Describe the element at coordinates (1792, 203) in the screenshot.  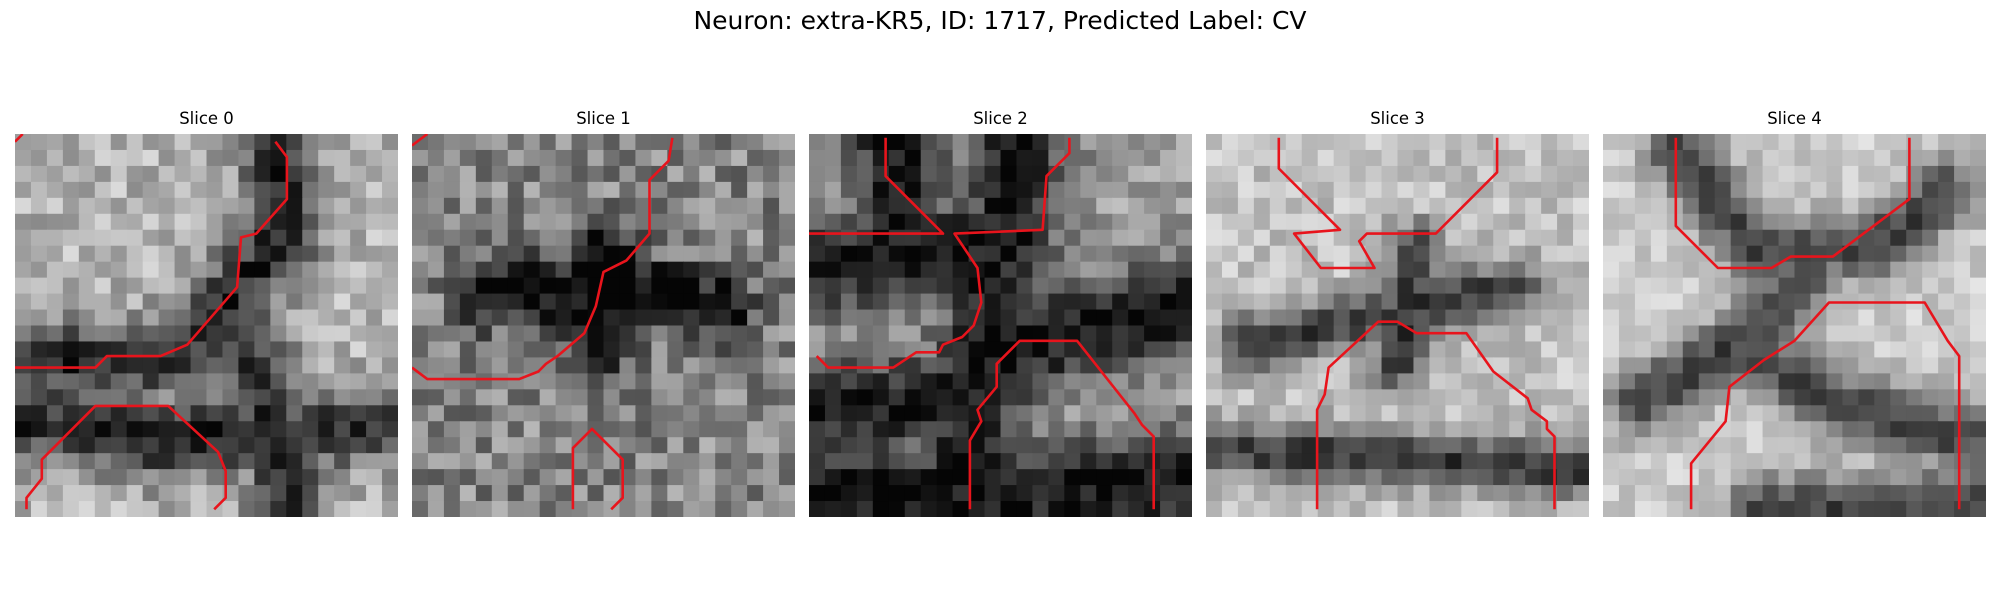
I see `segmentation-contour` at that location.